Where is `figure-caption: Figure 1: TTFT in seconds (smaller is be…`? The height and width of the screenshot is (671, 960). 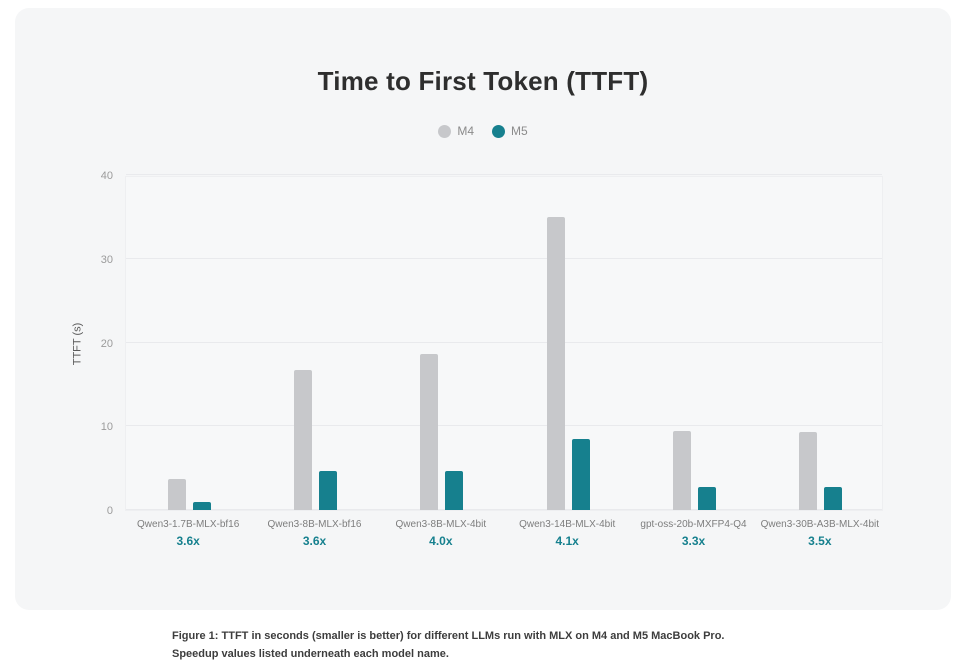
figure-caption: Figure 1: TTFT in seconds (smaller is be… is located at coordinates (448, 645).